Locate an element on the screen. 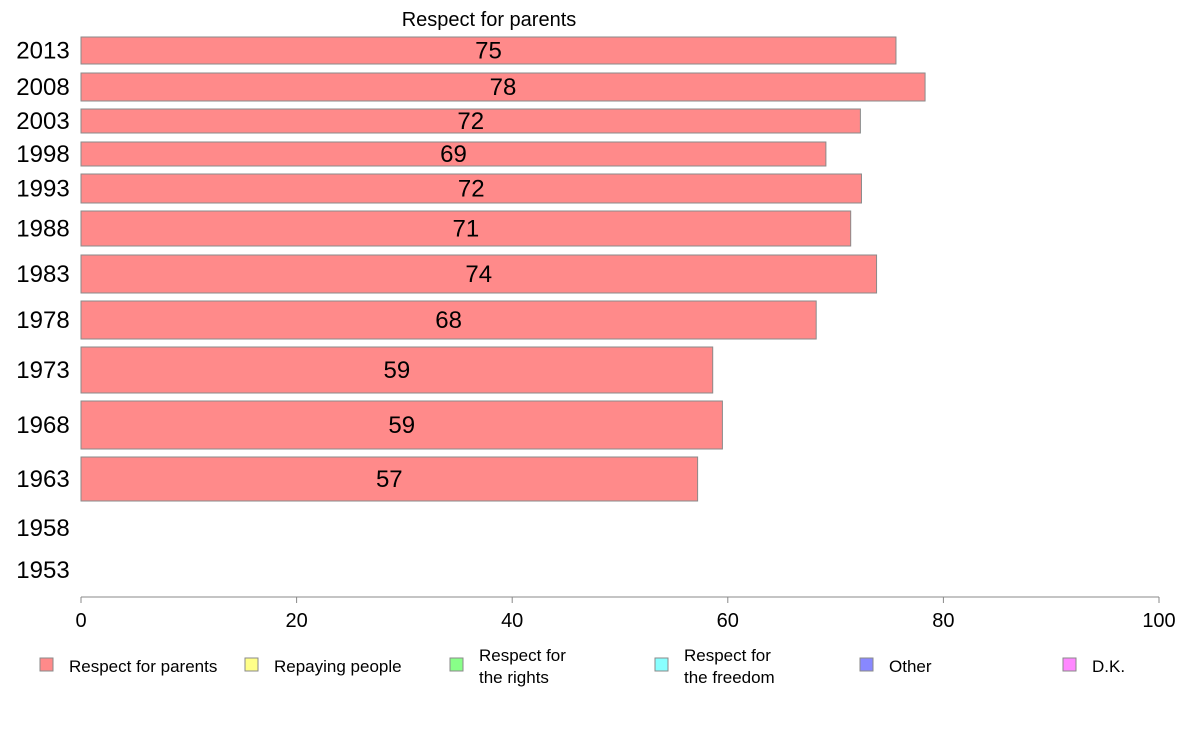 The image size is (1188, 736). category-label: 2013 is located at coordinates (42, 51).